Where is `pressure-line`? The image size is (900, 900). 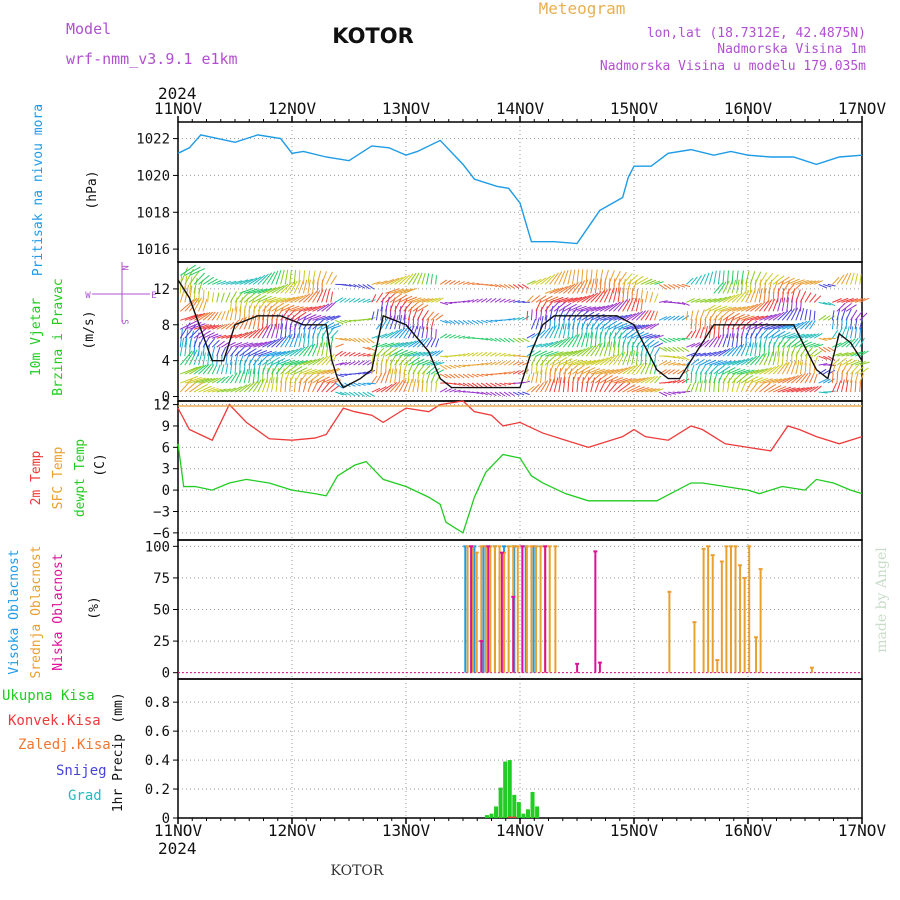
pressure-line is located at coordinates (520, 189).